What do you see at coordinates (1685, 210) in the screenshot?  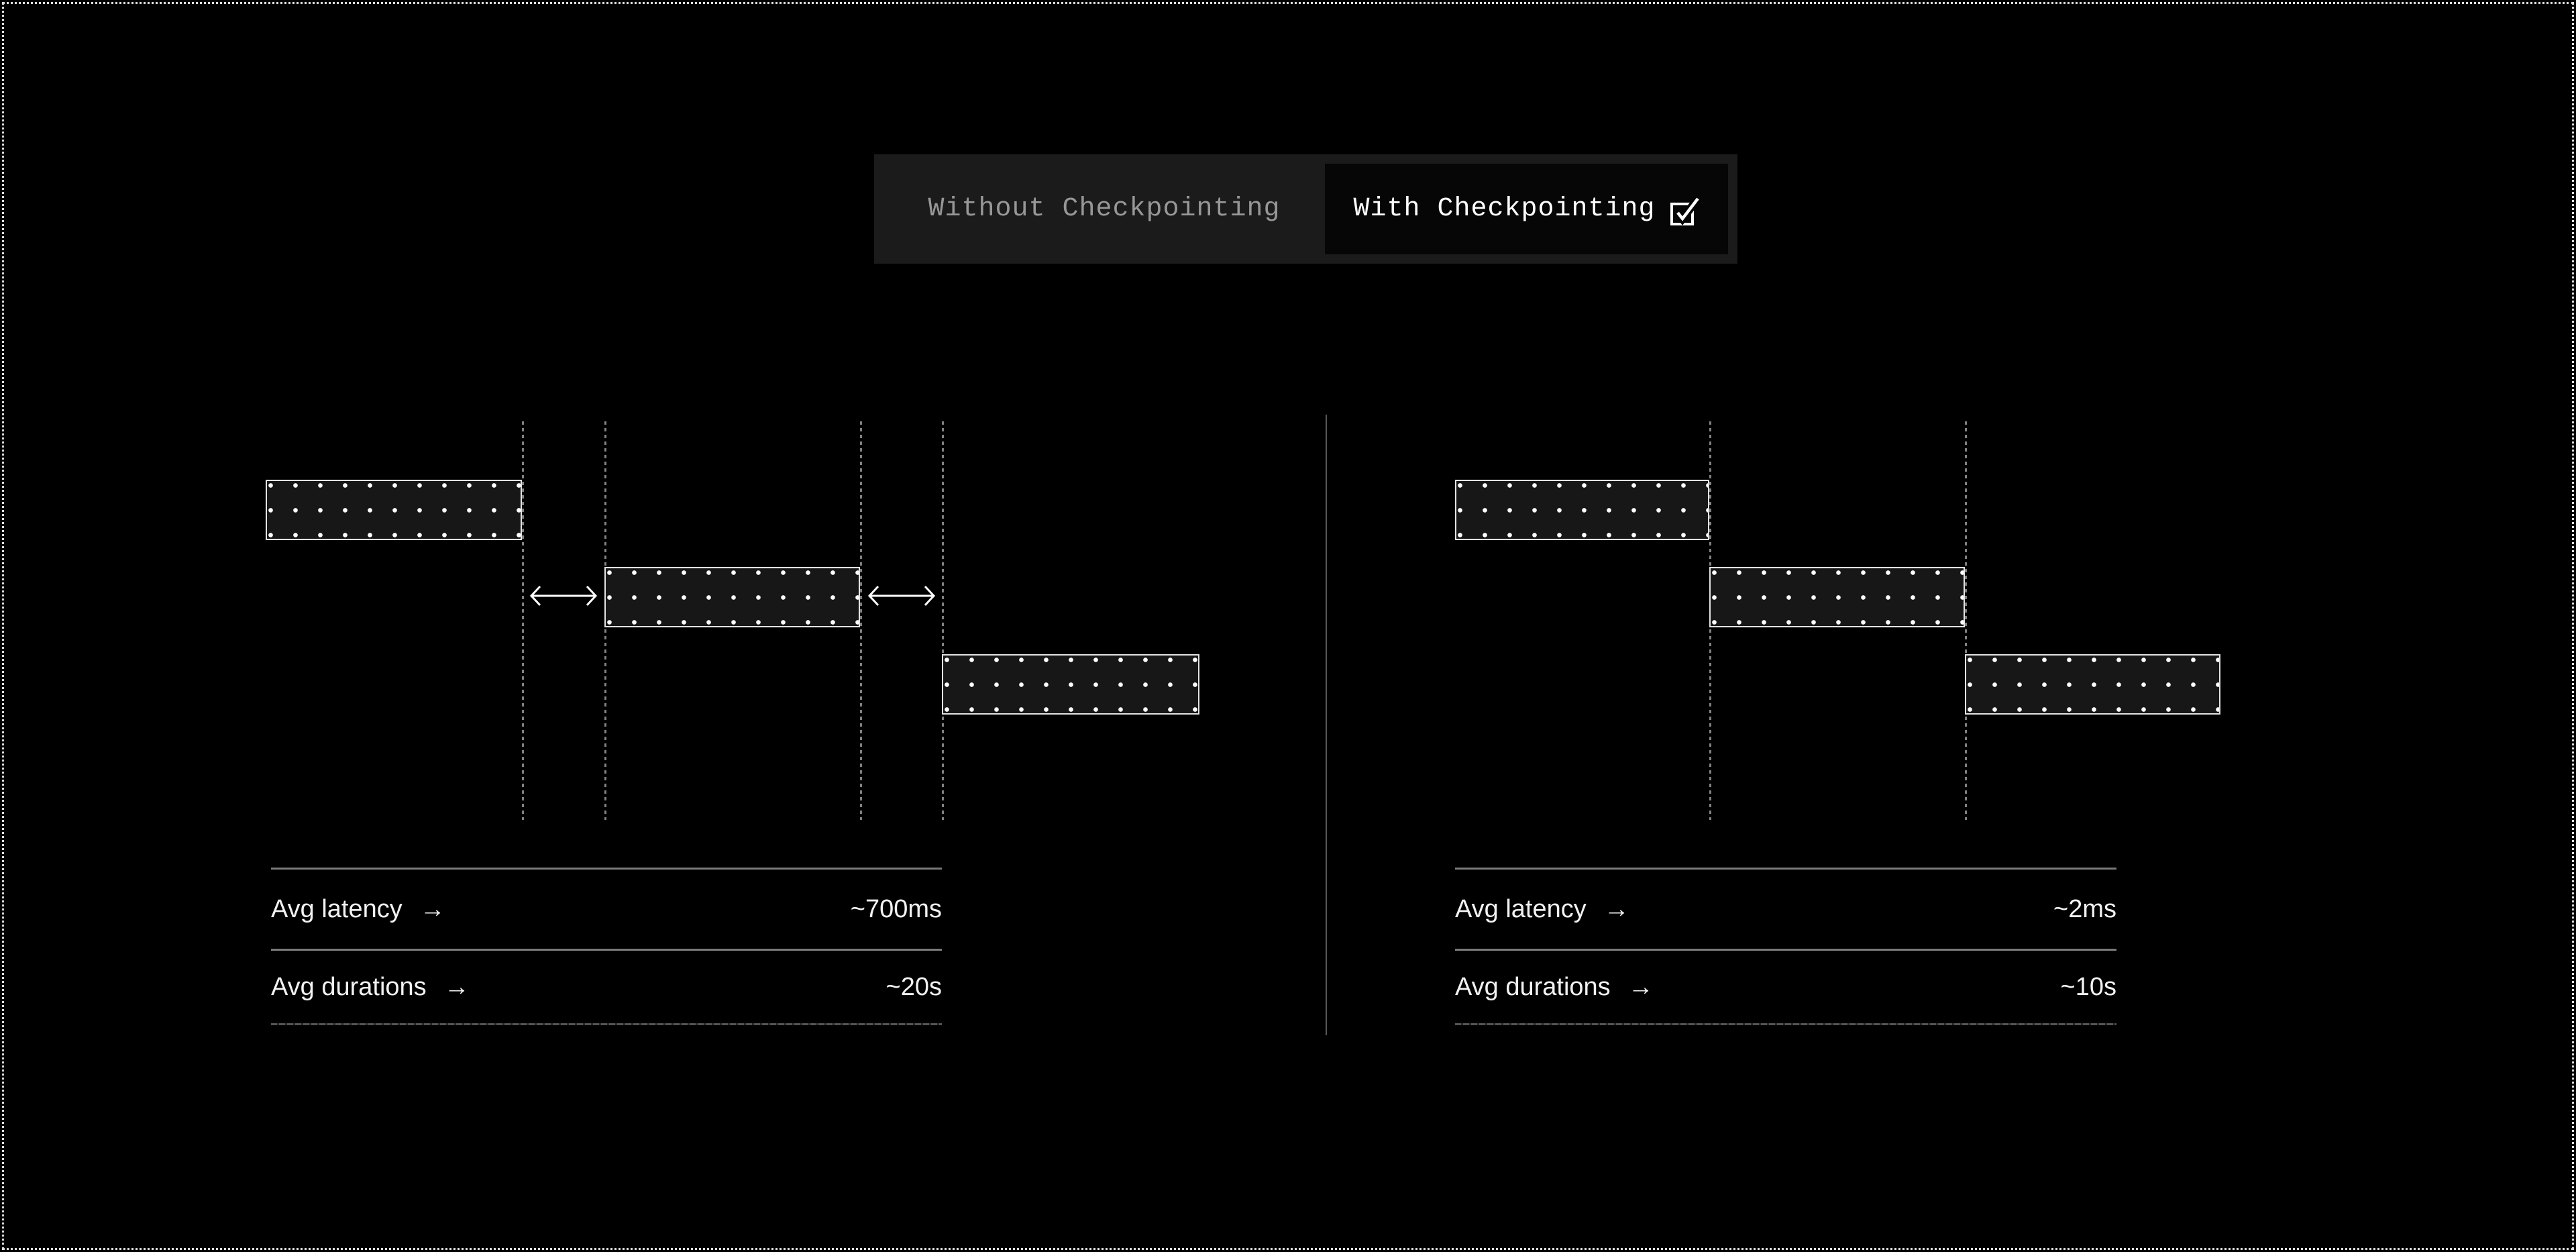 I see `checked-checkbox-icon` at bounding box center [1685, 210].